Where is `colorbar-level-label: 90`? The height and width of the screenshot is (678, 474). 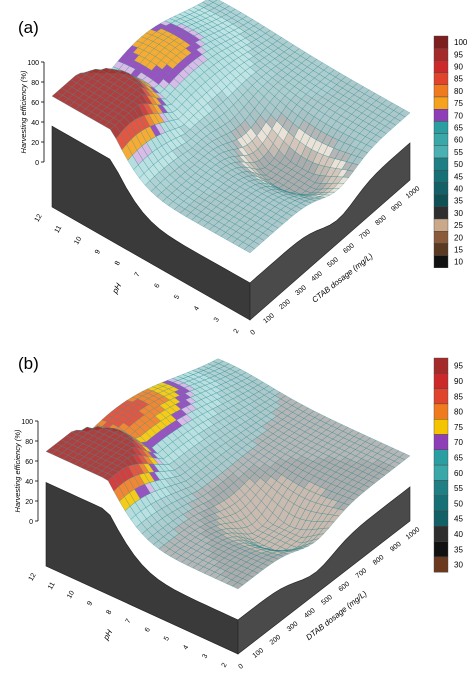
colorbar-level-label: 90 is located at coordinates (458, 67).